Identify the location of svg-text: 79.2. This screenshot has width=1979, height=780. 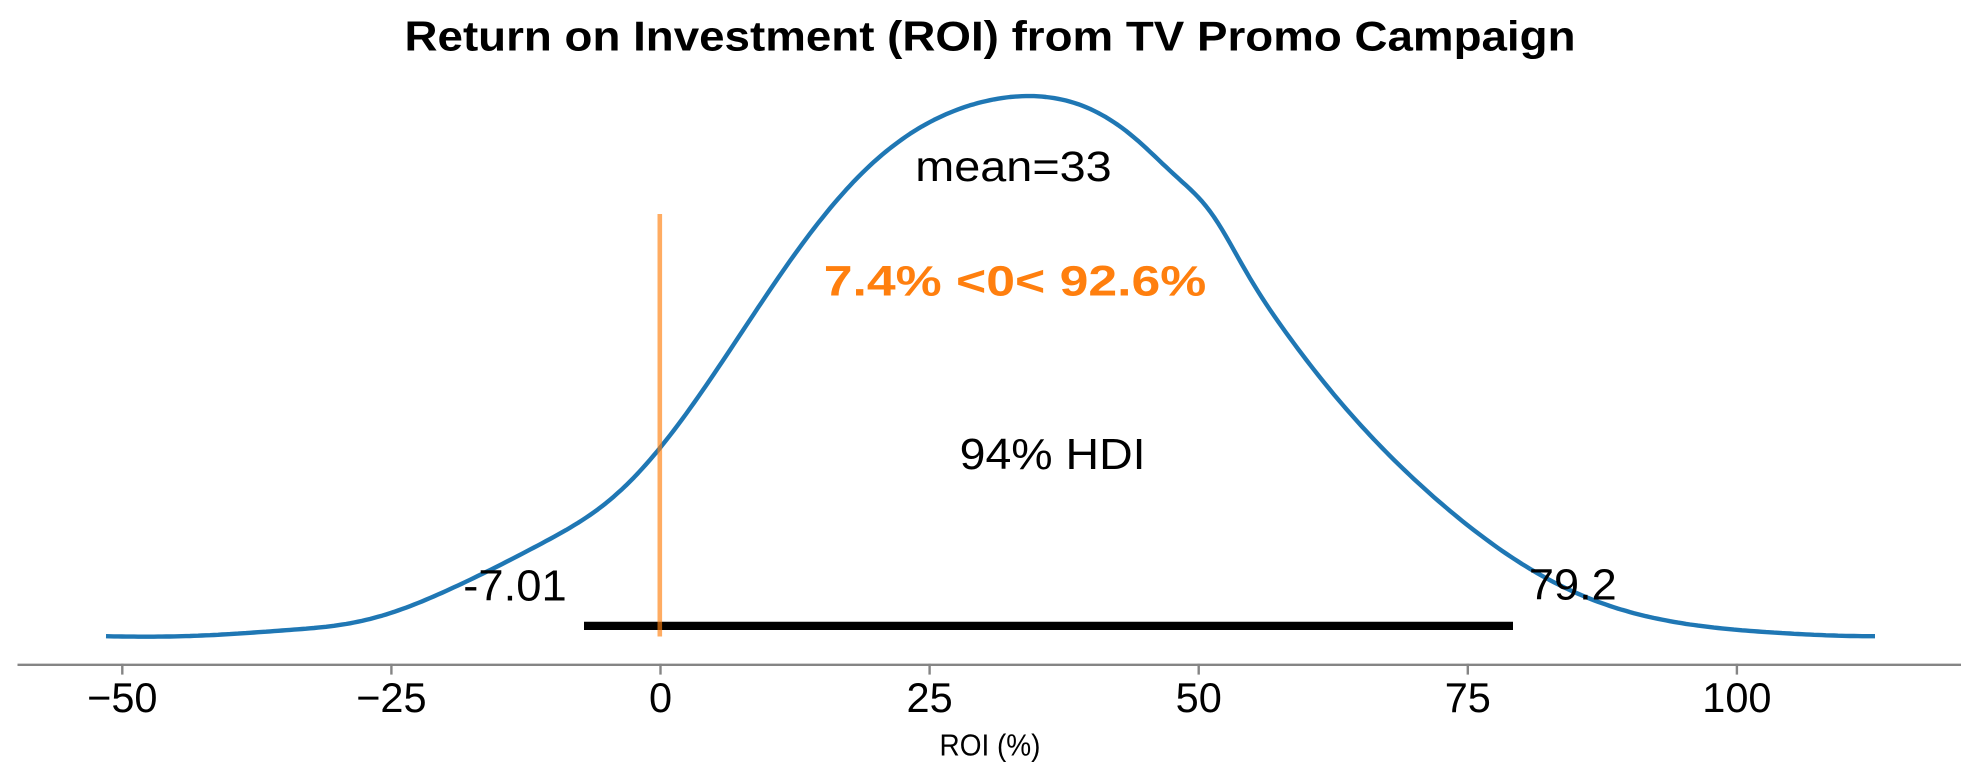
(1573, 585).